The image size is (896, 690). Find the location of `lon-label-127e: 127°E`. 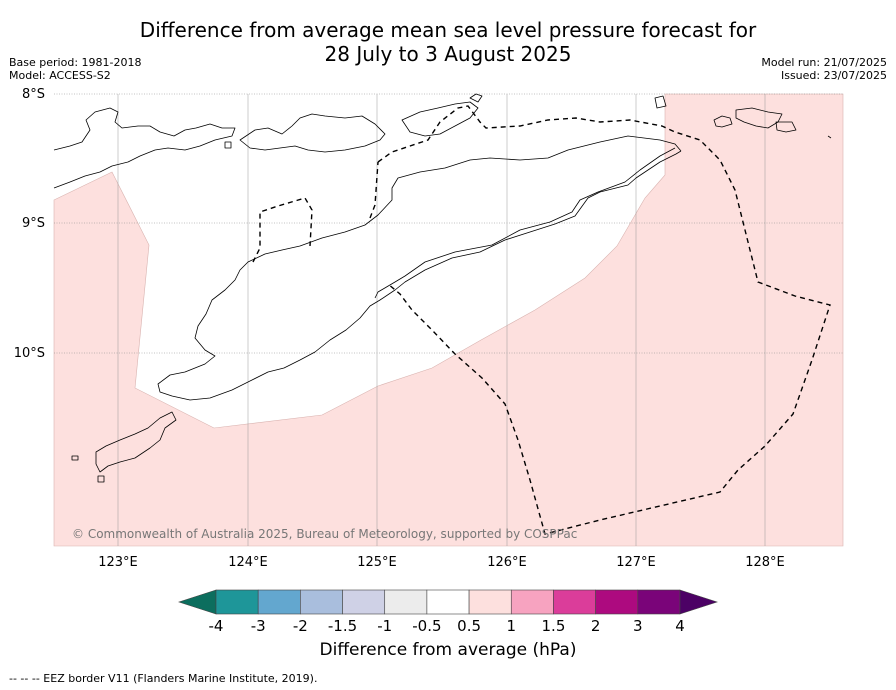

lon-label-127e: 127°E is located at coordinates (636, 562).